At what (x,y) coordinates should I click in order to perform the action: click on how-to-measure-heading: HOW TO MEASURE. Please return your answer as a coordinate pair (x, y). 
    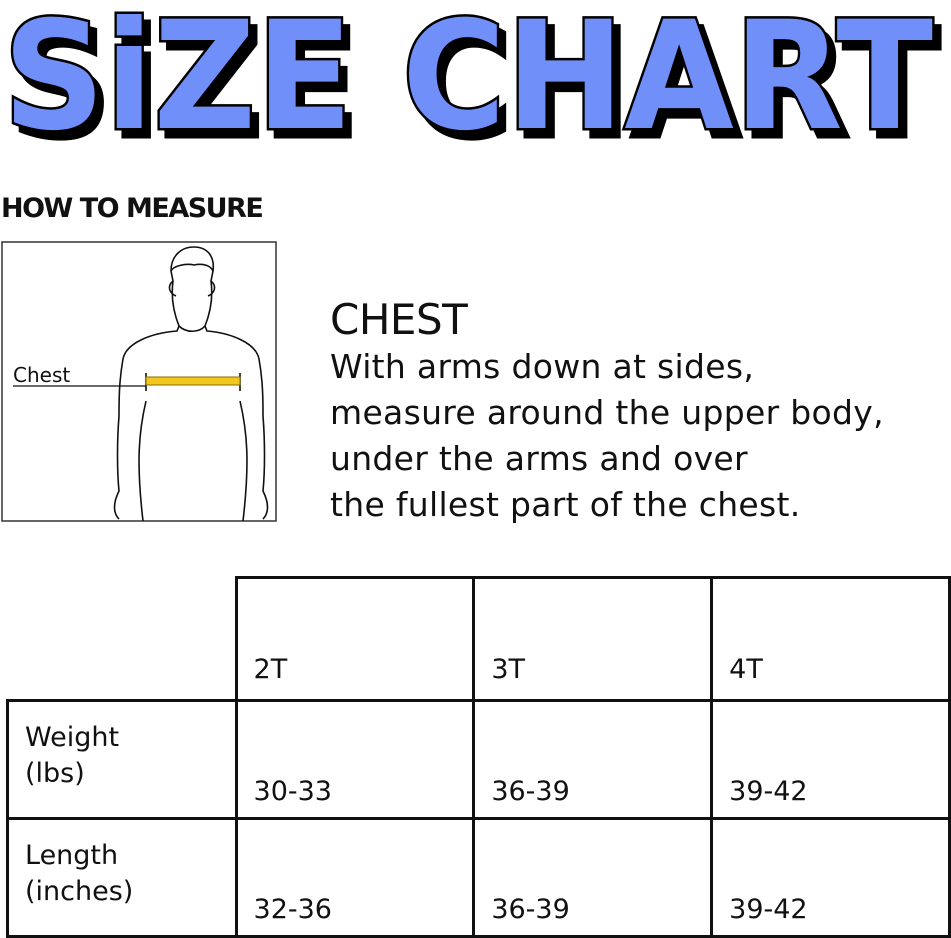
    Looking at the image, I should click on (132, 208).